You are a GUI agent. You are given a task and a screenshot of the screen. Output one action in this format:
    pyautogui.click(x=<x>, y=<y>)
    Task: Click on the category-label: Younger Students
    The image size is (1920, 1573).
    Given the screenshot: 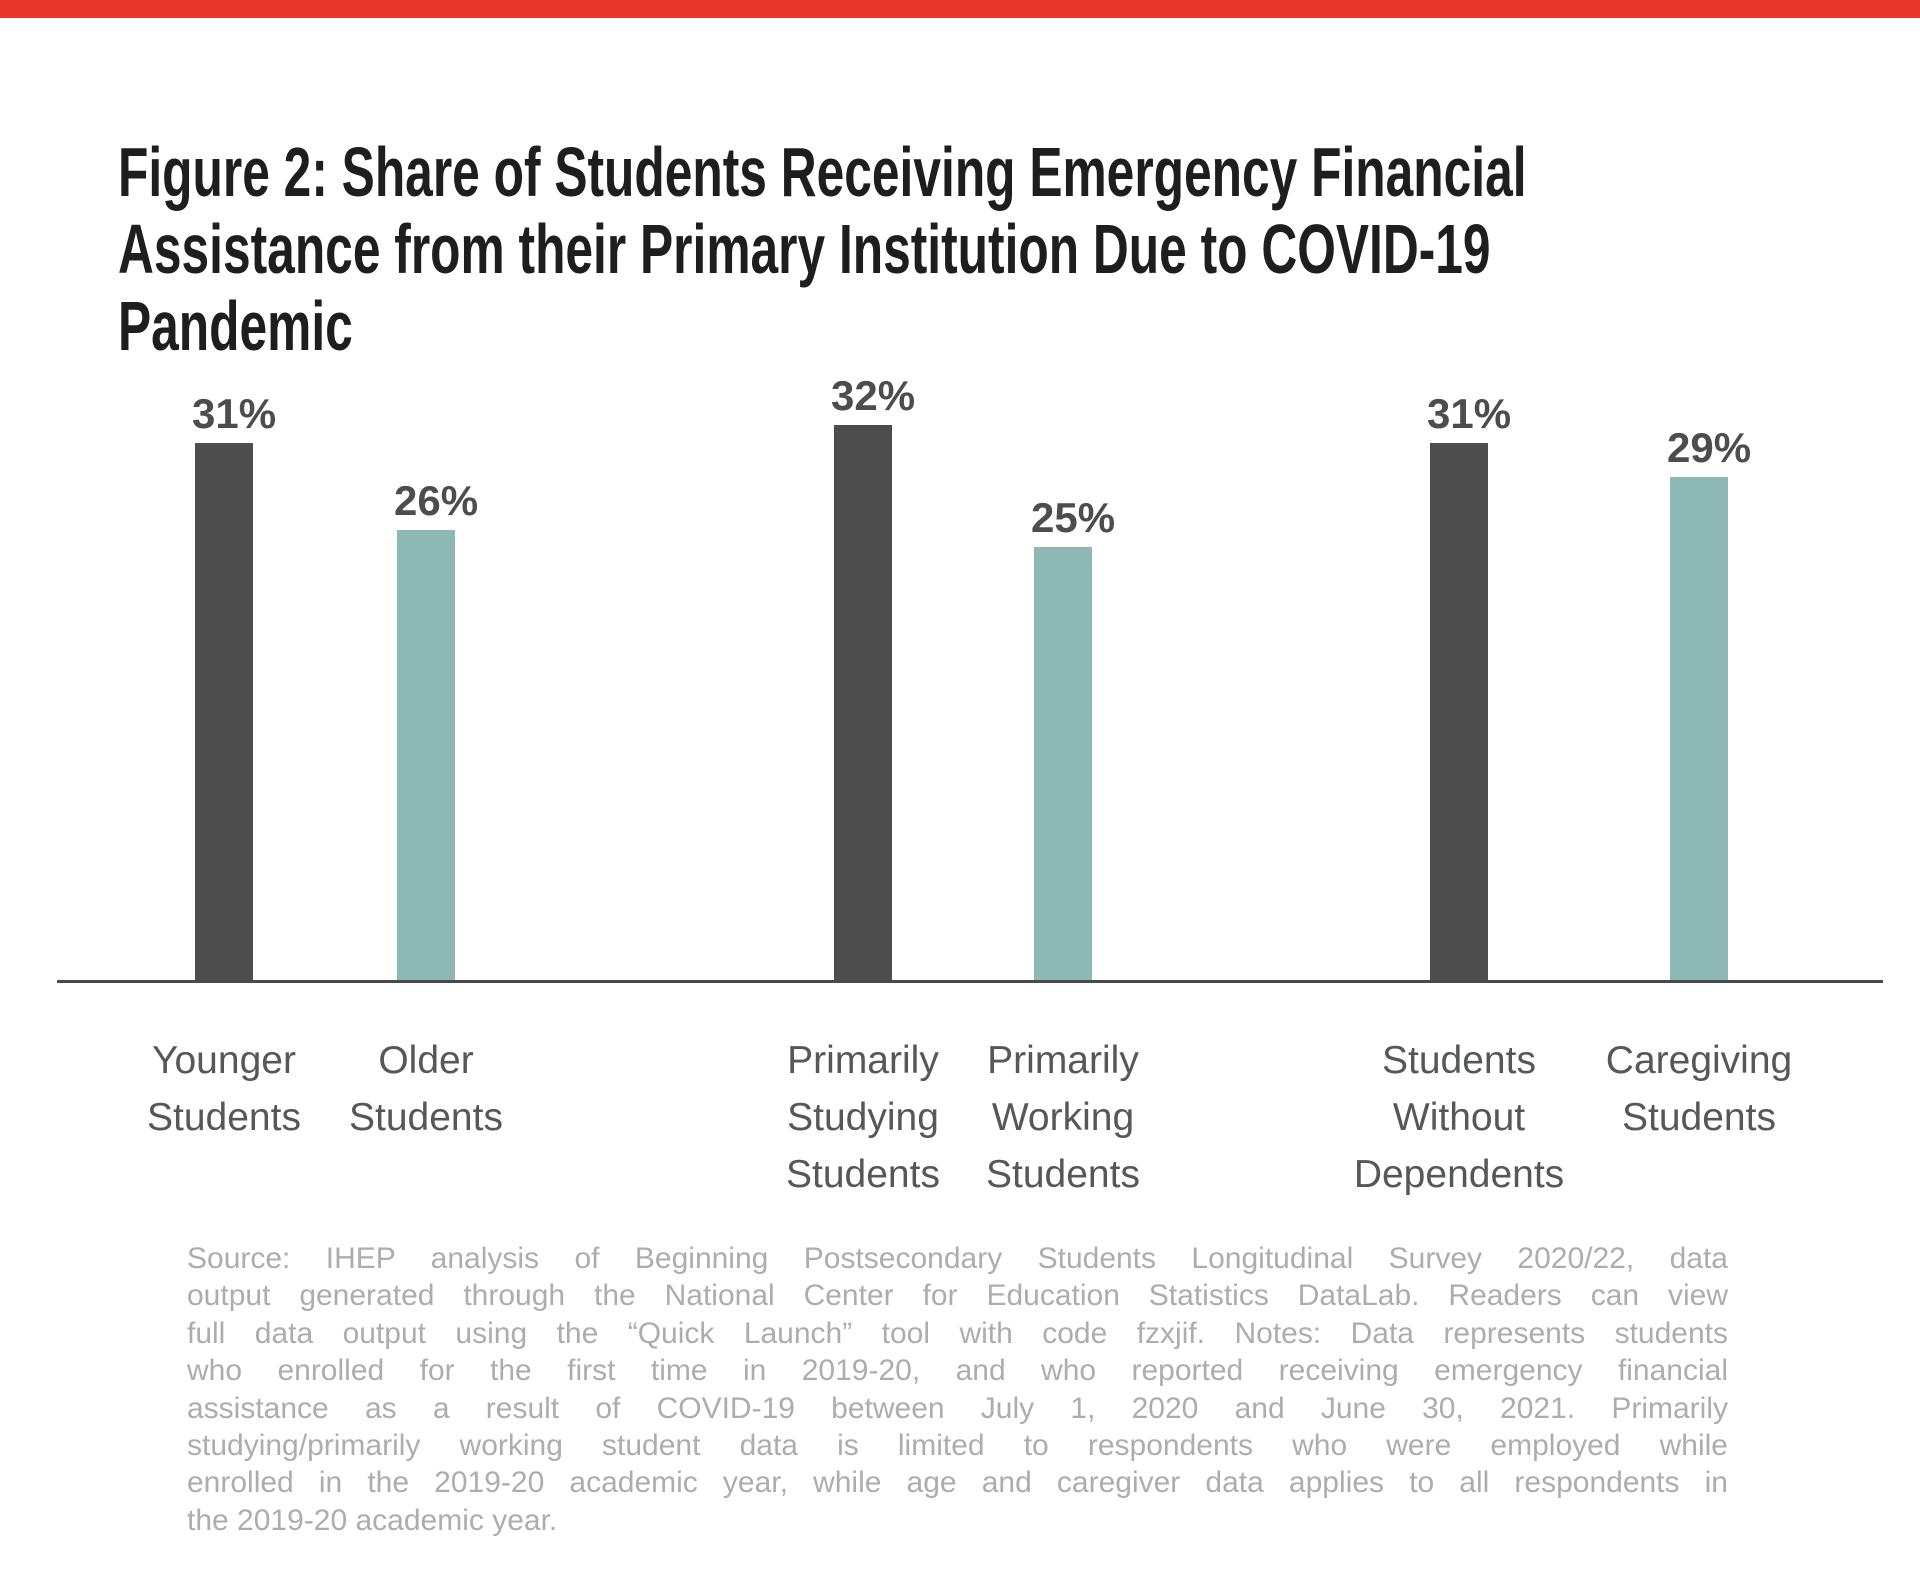 What is the action you would take?
    pyautogui.click(x=224, y=1089)
    